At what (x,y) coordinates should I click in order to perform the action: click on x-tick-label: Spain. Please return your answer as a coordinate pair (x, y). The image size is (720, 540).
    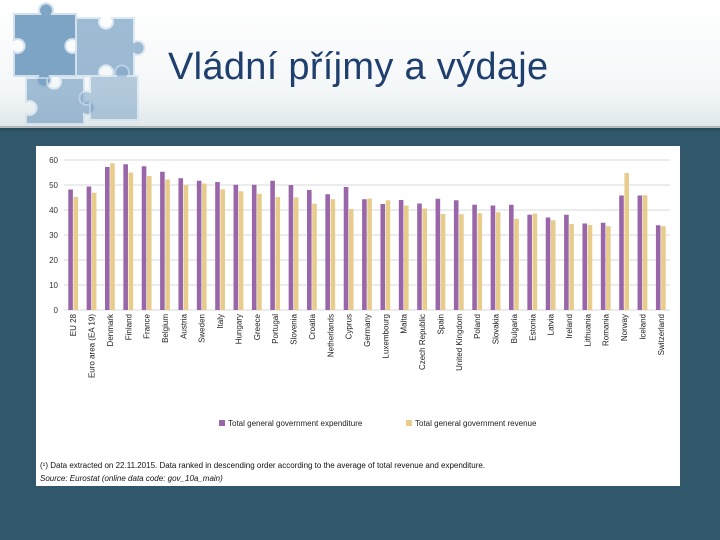
    Looking at the image, I should click on (440, 324).